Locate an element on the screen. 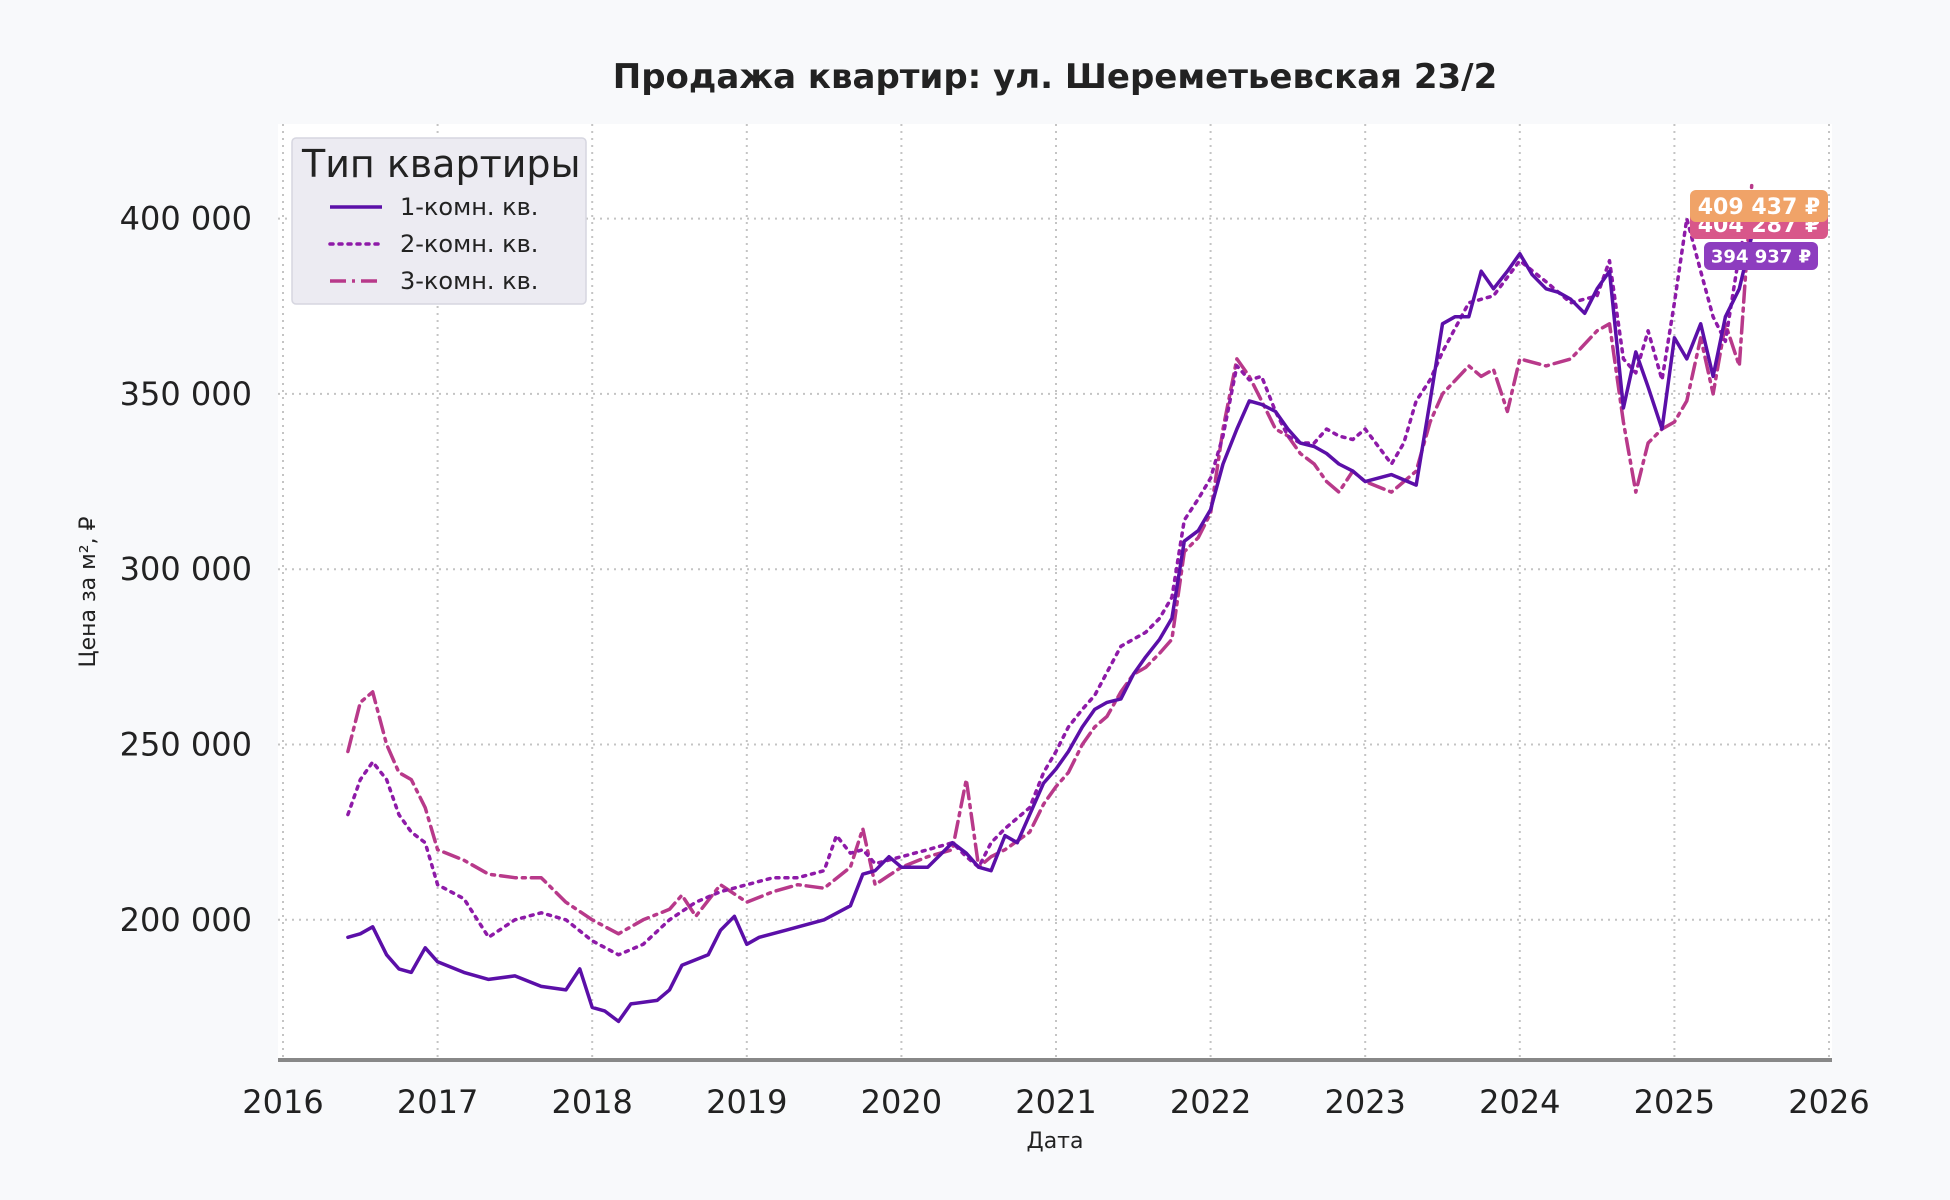  x-tick-label: 2023 is located at coordinates (1364, 1102).